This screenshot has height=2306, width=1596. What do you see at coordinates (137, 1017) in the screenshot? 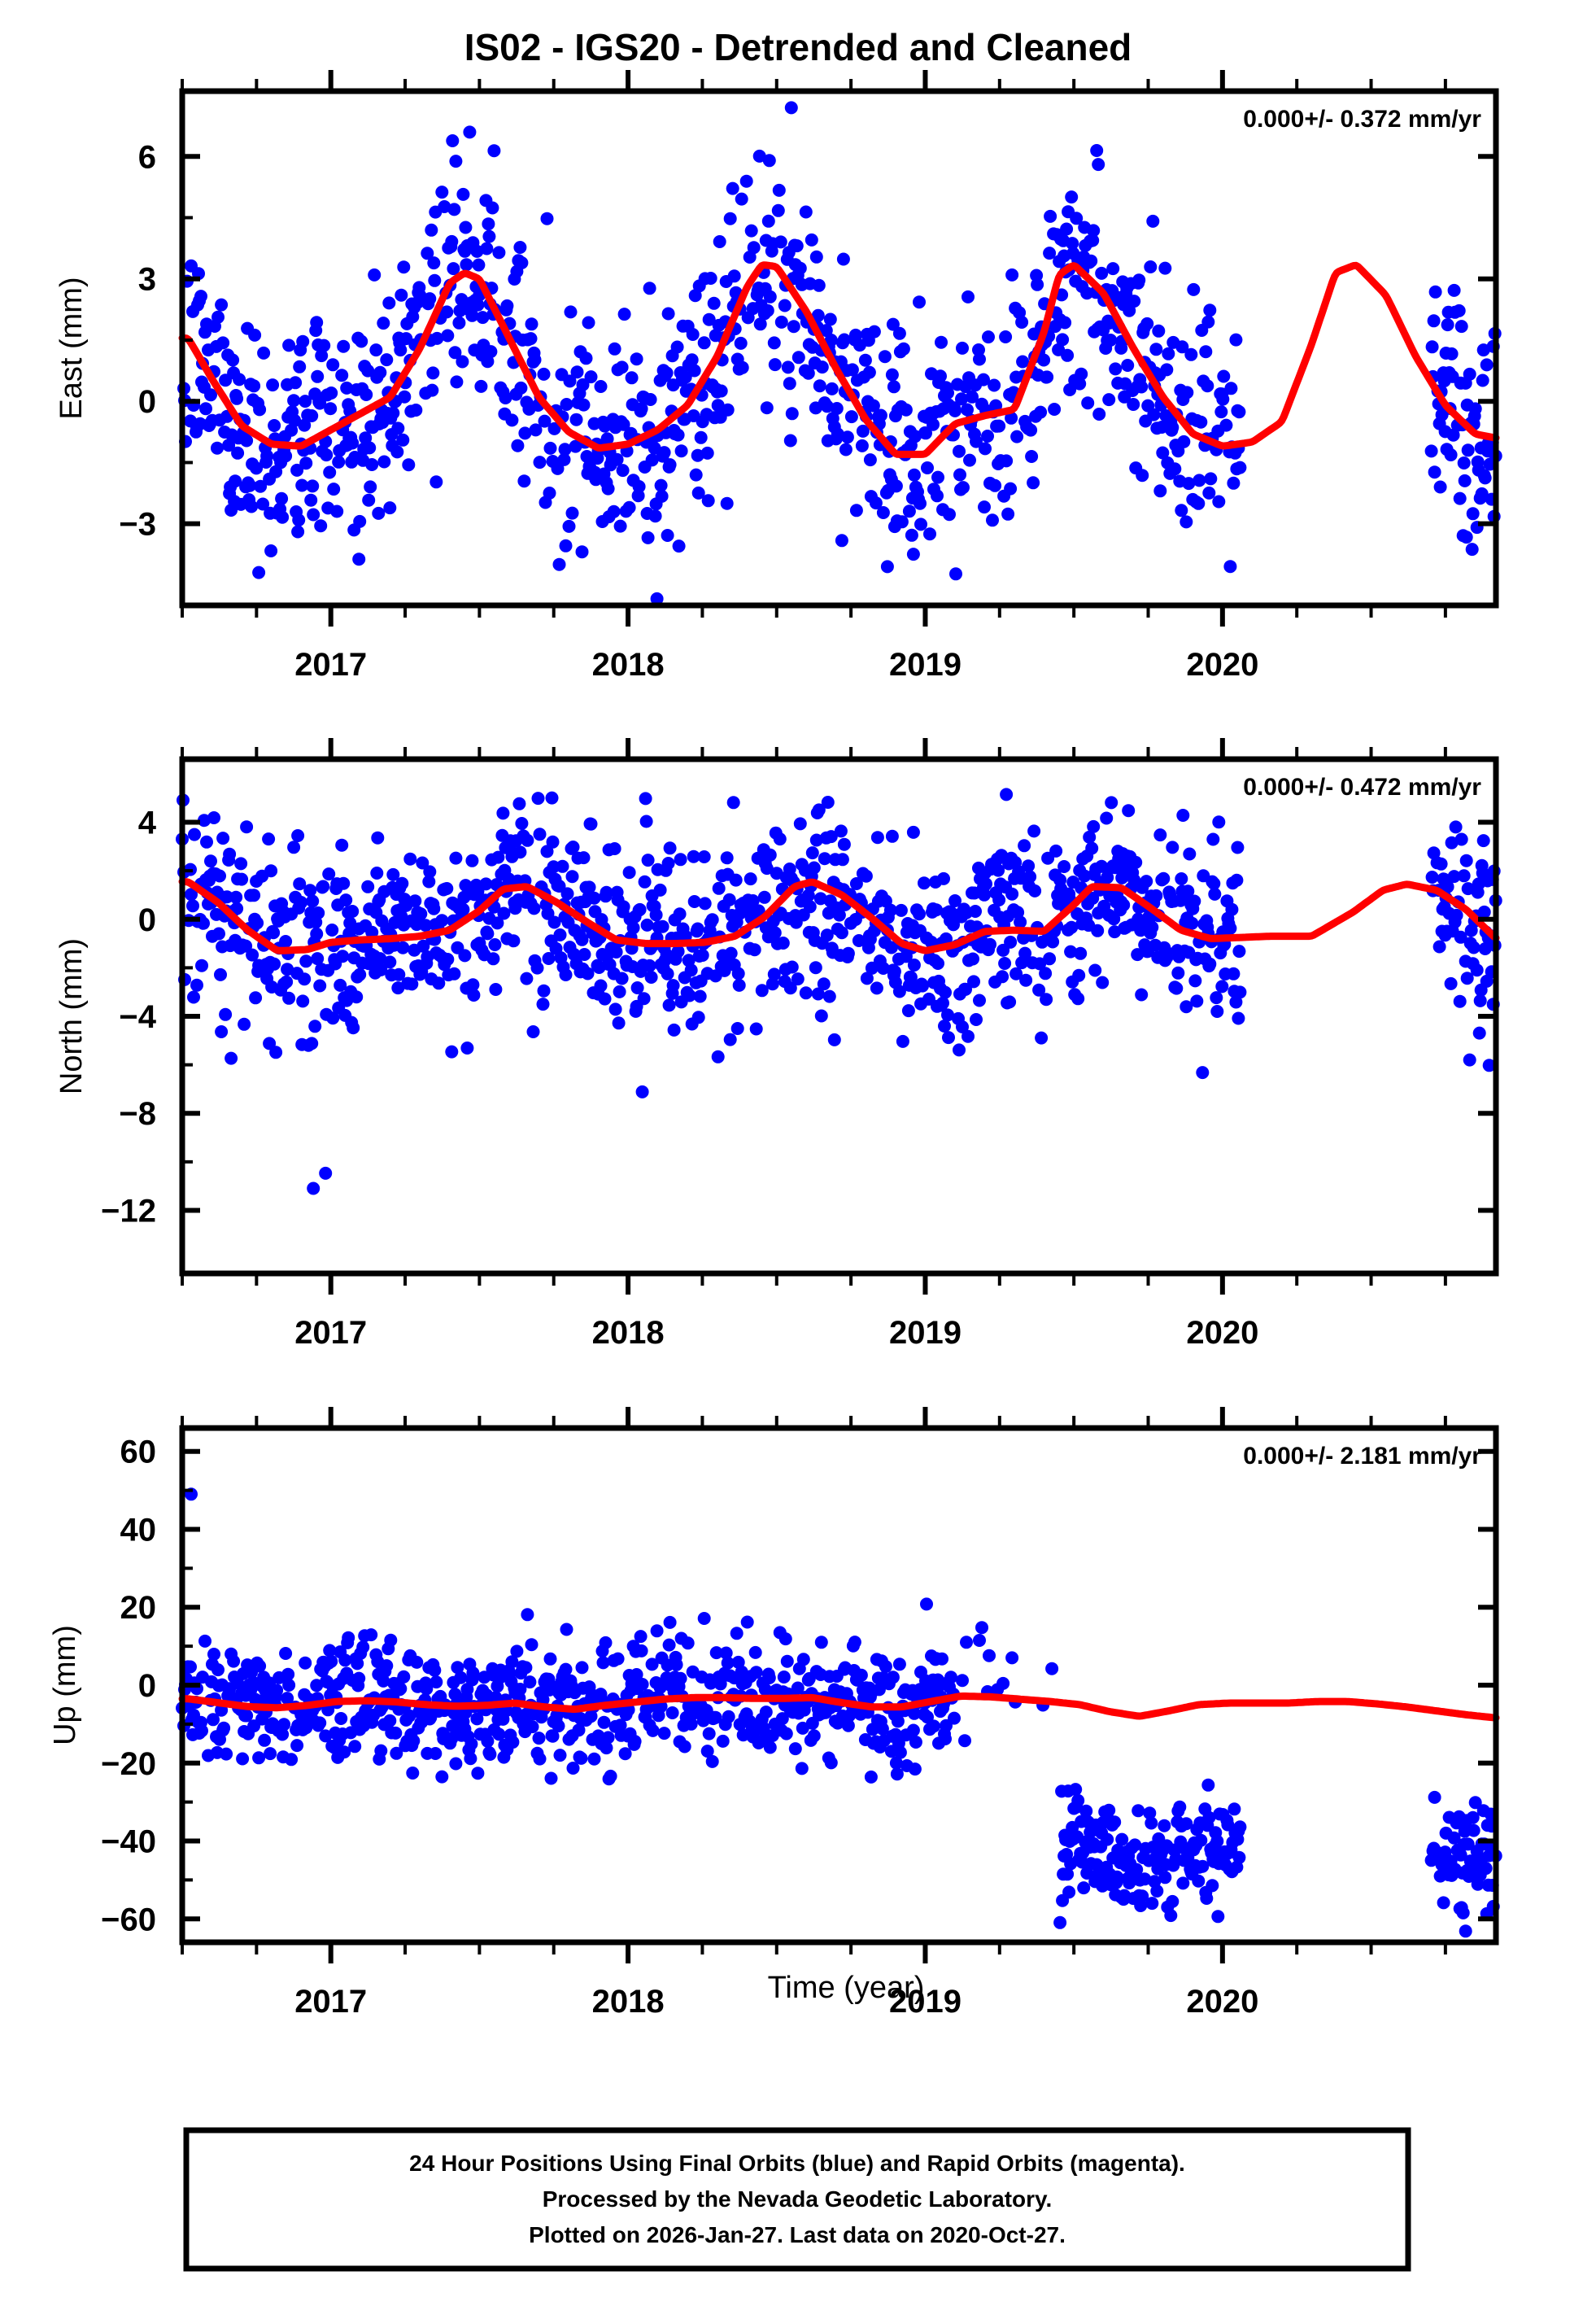
I see `y-tick-label: −4` at bounding box center [137, 1017].